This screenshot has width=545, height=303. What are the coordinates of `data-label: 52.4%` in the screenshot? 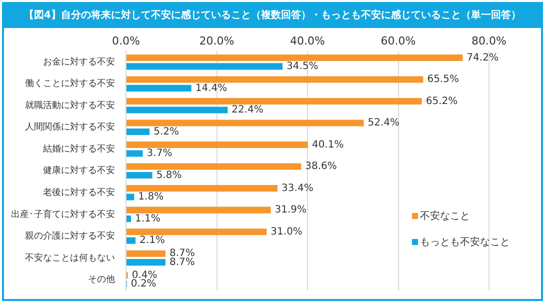 It's located at (384, 123).